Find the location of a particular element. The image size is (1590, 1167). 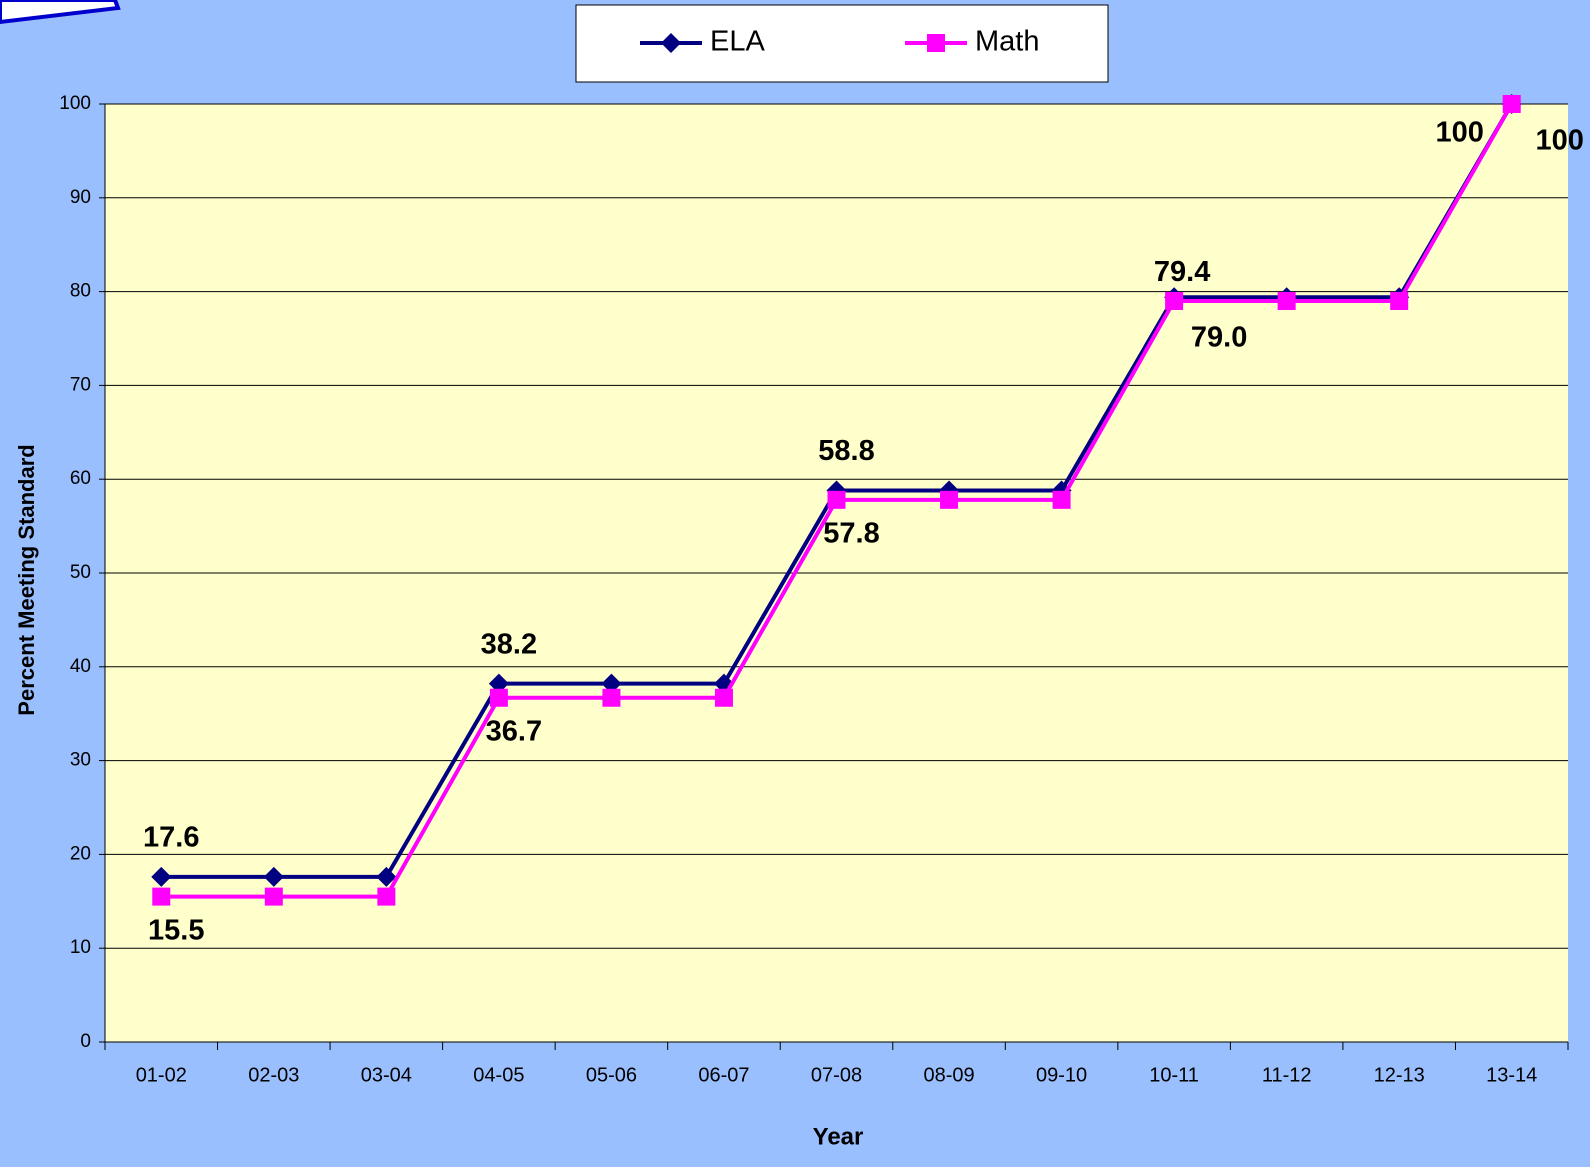

legend is located at coordinates (842, 43).